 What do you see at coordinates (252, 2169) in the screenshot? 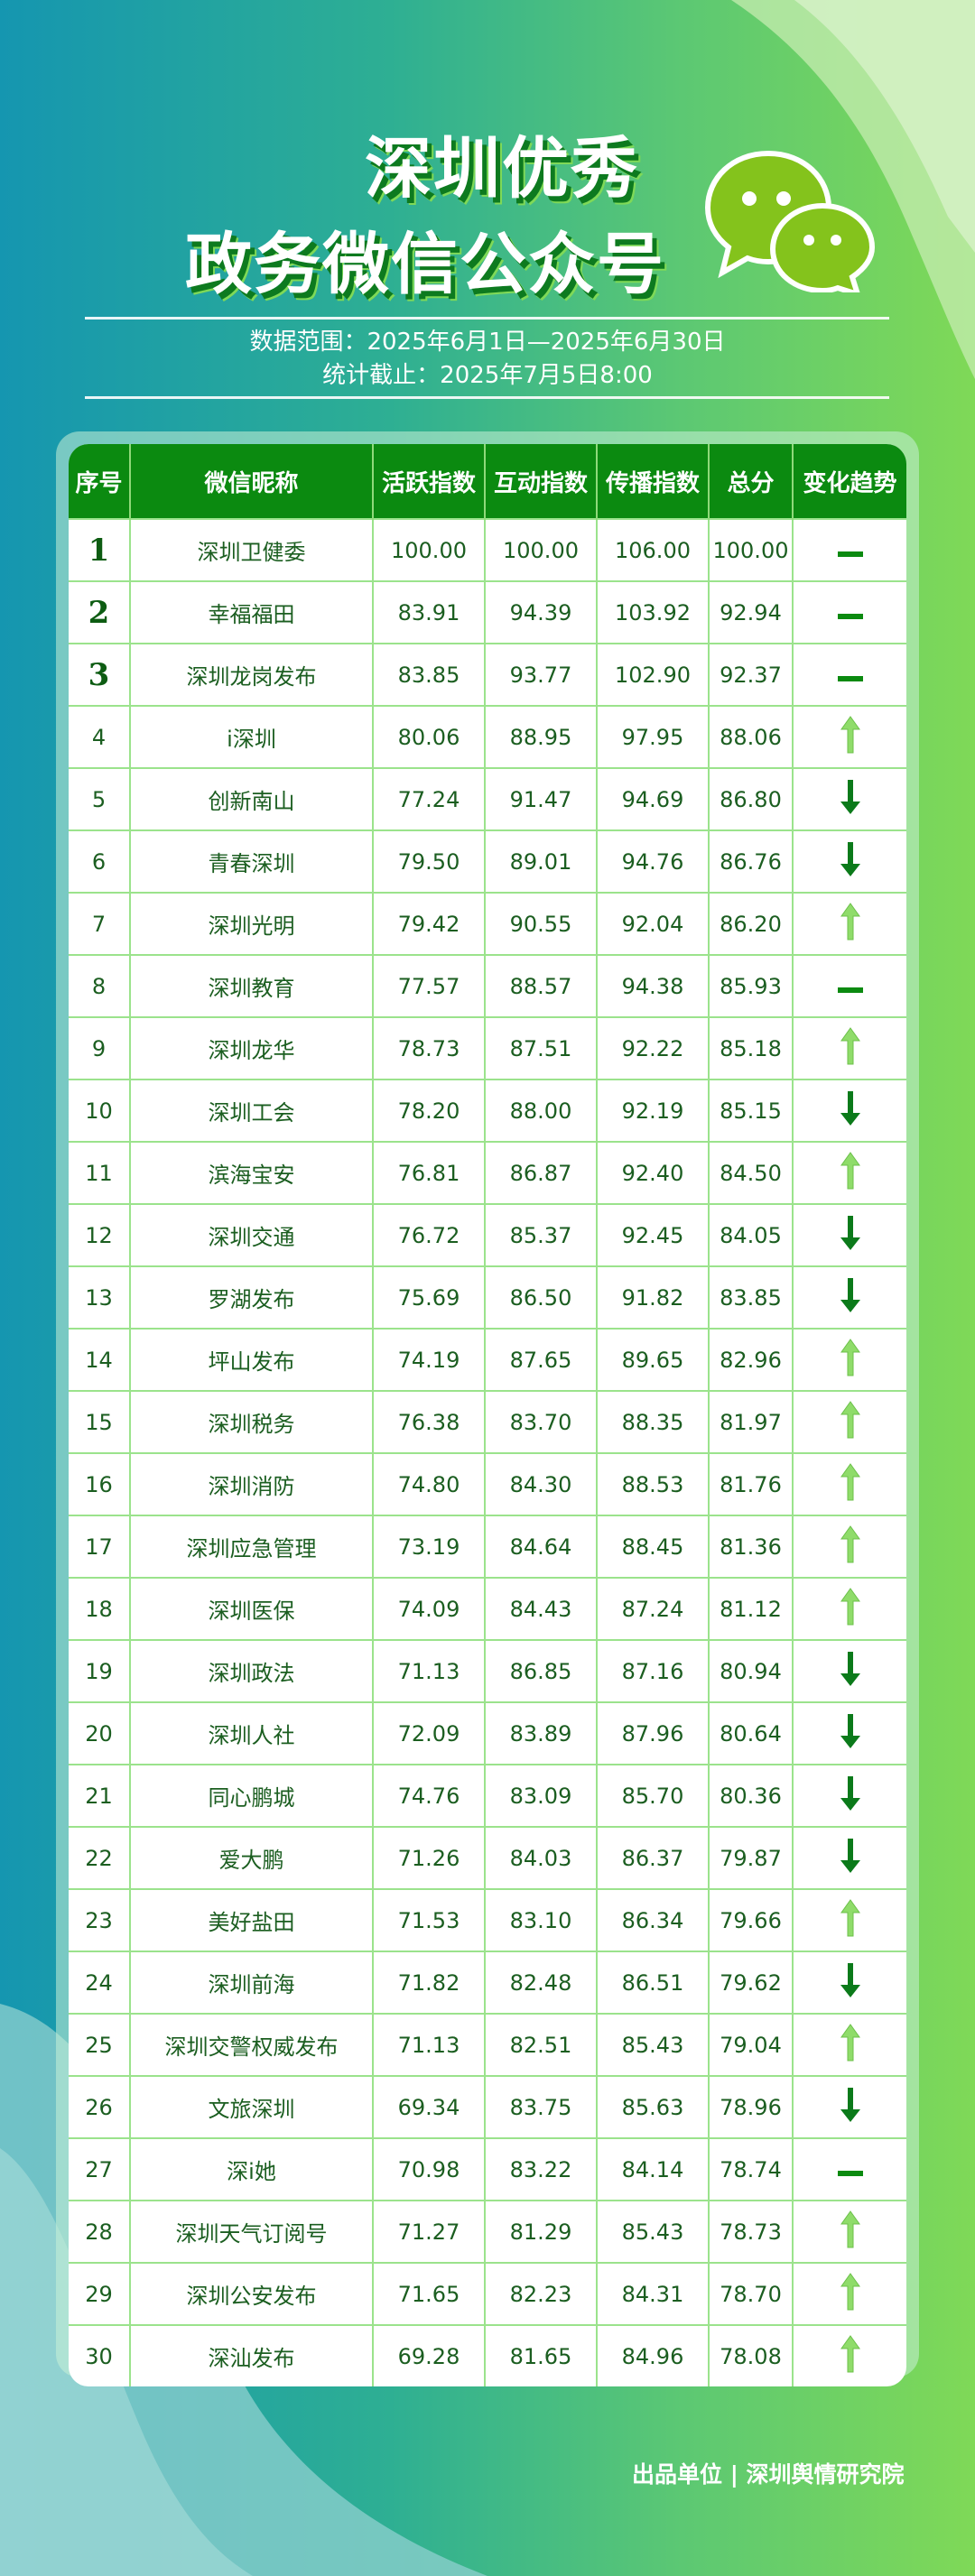
I see `name-cell: 深i她` at bounding box center [252, 2169].